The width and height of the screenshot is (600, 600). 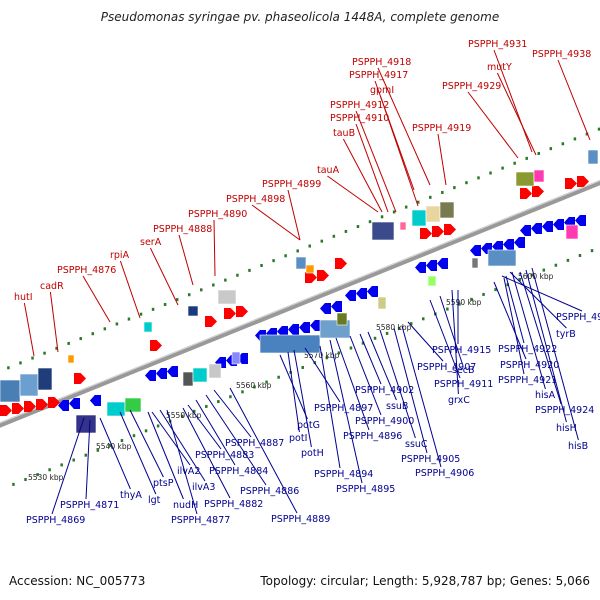 What do you see at coordinates (163, 483) in the screenshot?
I see `gene-label-reverse: ptsP` at bounding box center [163, 483].